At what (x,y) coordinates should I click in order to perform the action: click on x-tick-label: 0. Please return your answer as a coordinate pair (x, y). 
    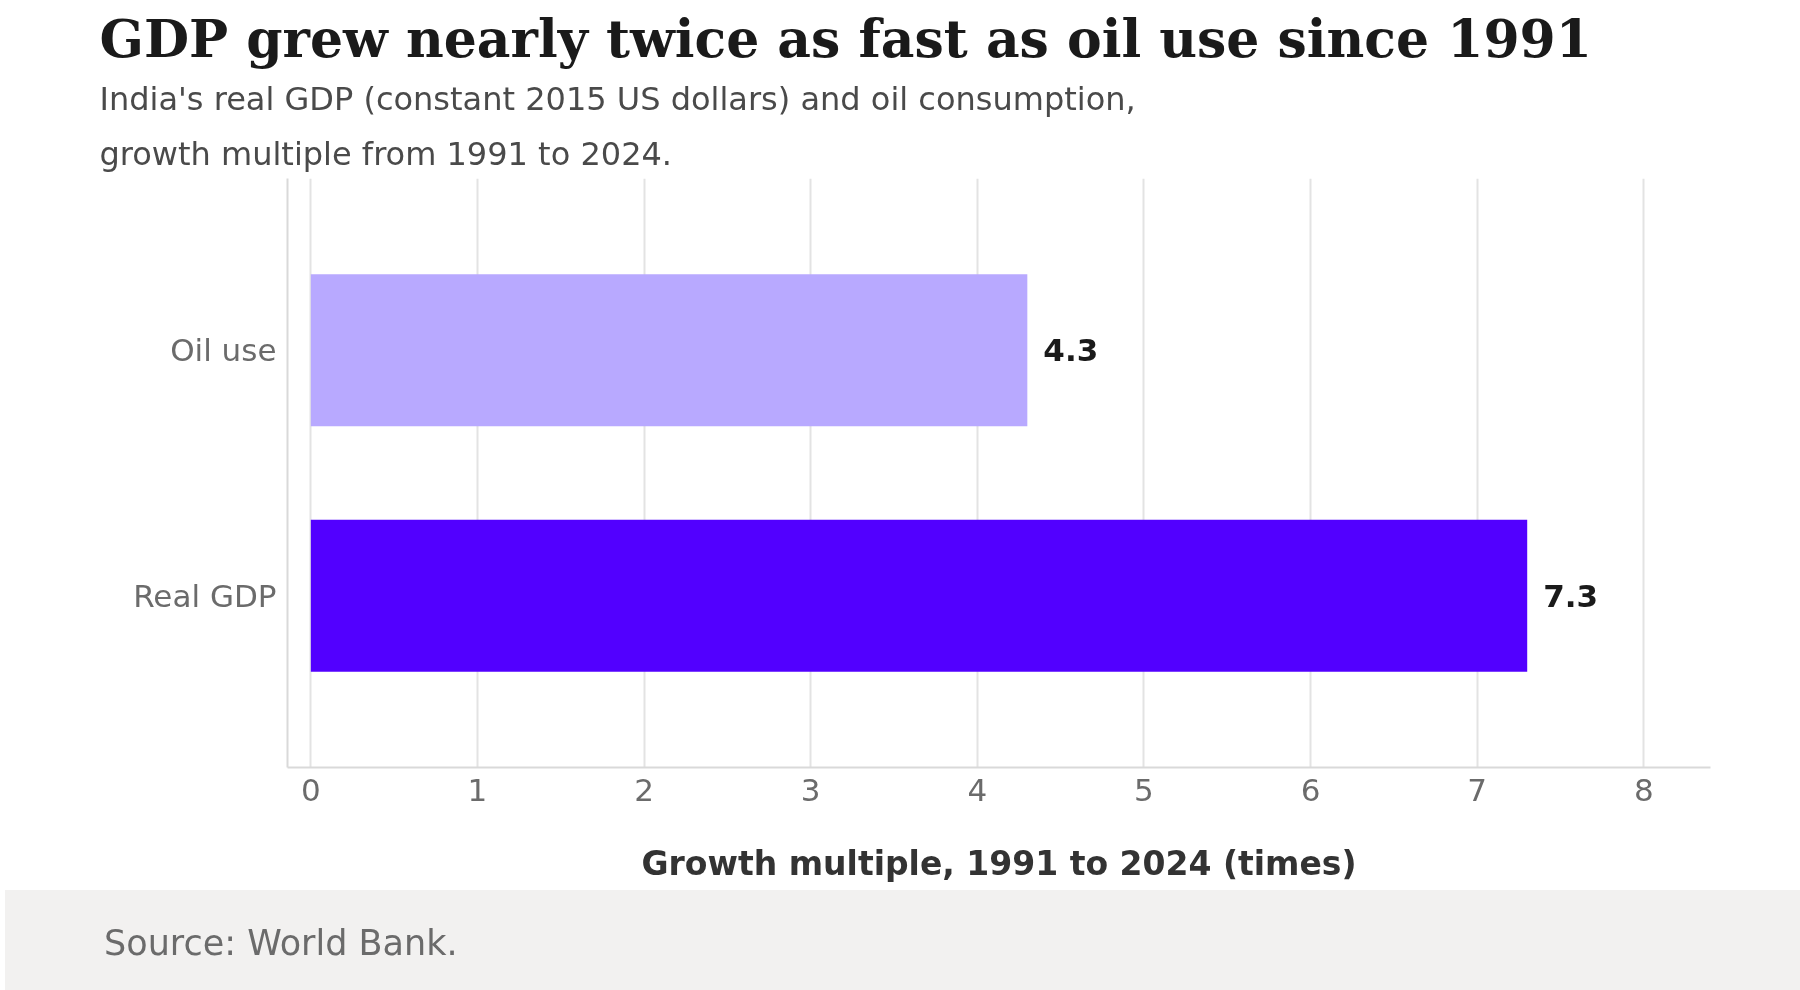
    Looking at the image, I should click on (310, 789).